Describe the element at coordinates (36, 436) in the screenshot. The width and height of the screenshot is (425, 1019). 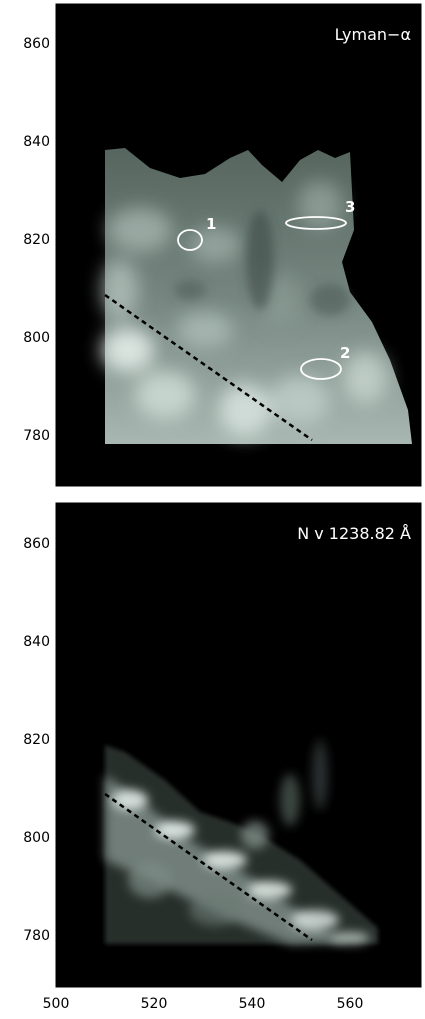
I see `top-y-tick-780: 780` at that location.